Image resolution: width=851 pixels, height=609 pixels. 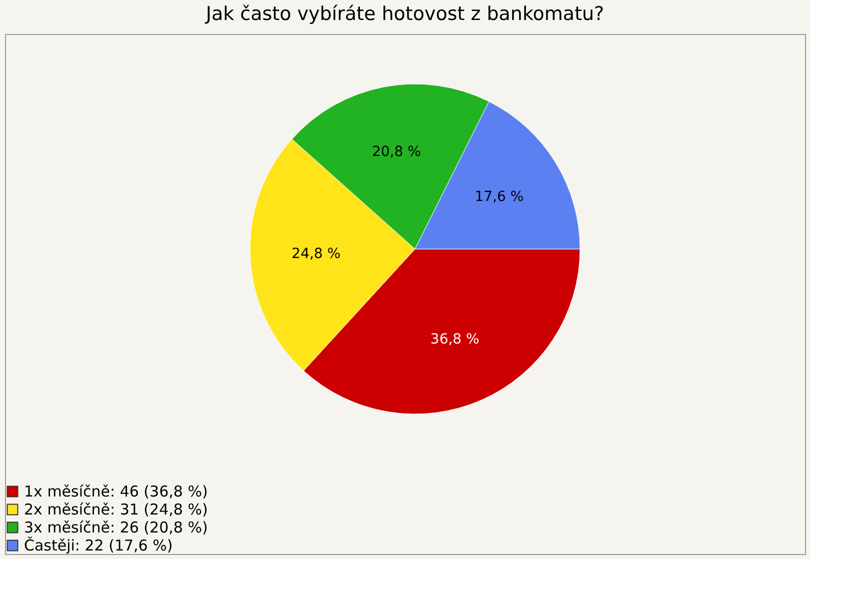 What do you see at coordinates (499, 197) in the screenshot?
I see `data-label: 17,6 %` at bounding box center [499, 197].